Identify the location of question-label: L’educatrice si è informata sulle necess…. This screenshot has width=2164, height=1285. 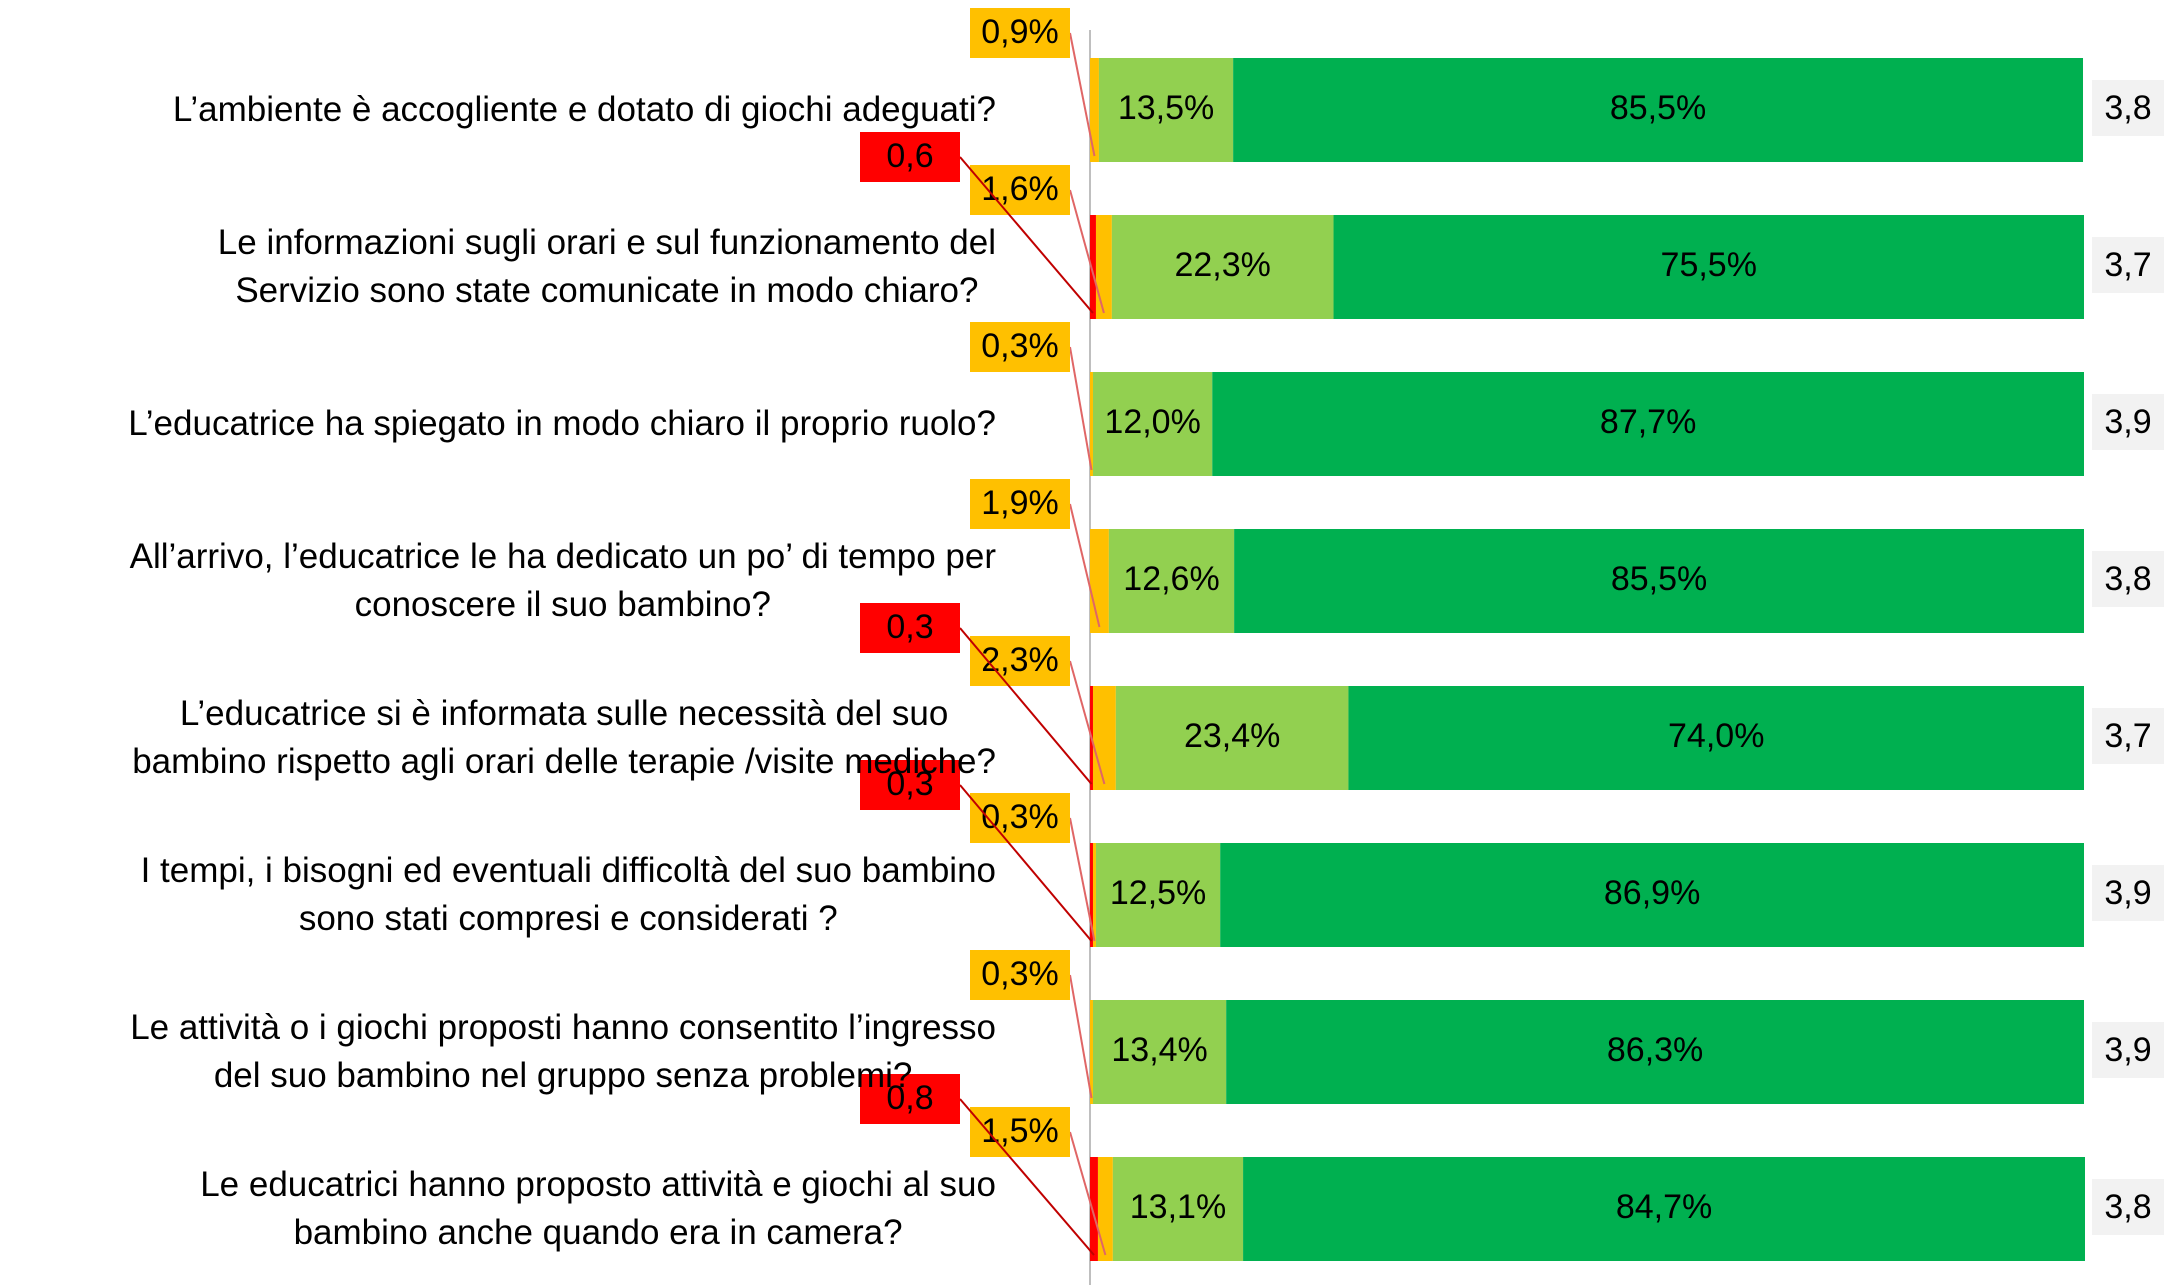
(564, 737).